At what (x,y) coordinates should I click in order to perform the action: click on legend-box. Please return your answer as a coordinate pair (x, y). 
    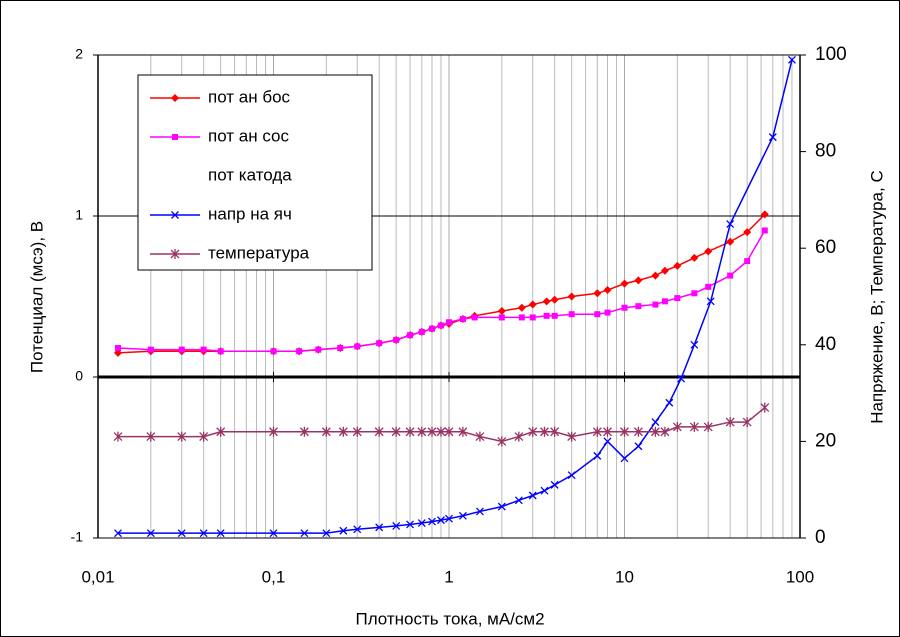
    Looking at the image, I should click on (255, 172).